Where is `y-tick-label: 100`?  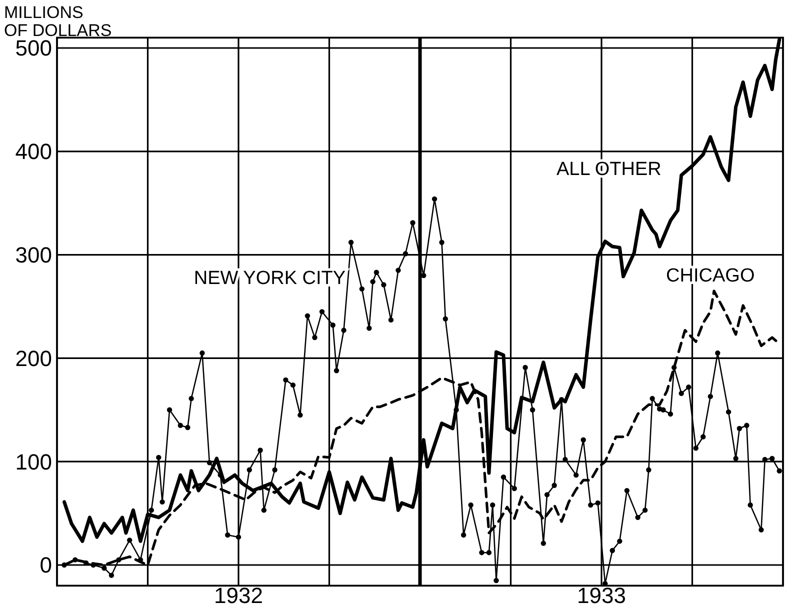 y-tick-label: 100 is located at coordinates (33, 461).